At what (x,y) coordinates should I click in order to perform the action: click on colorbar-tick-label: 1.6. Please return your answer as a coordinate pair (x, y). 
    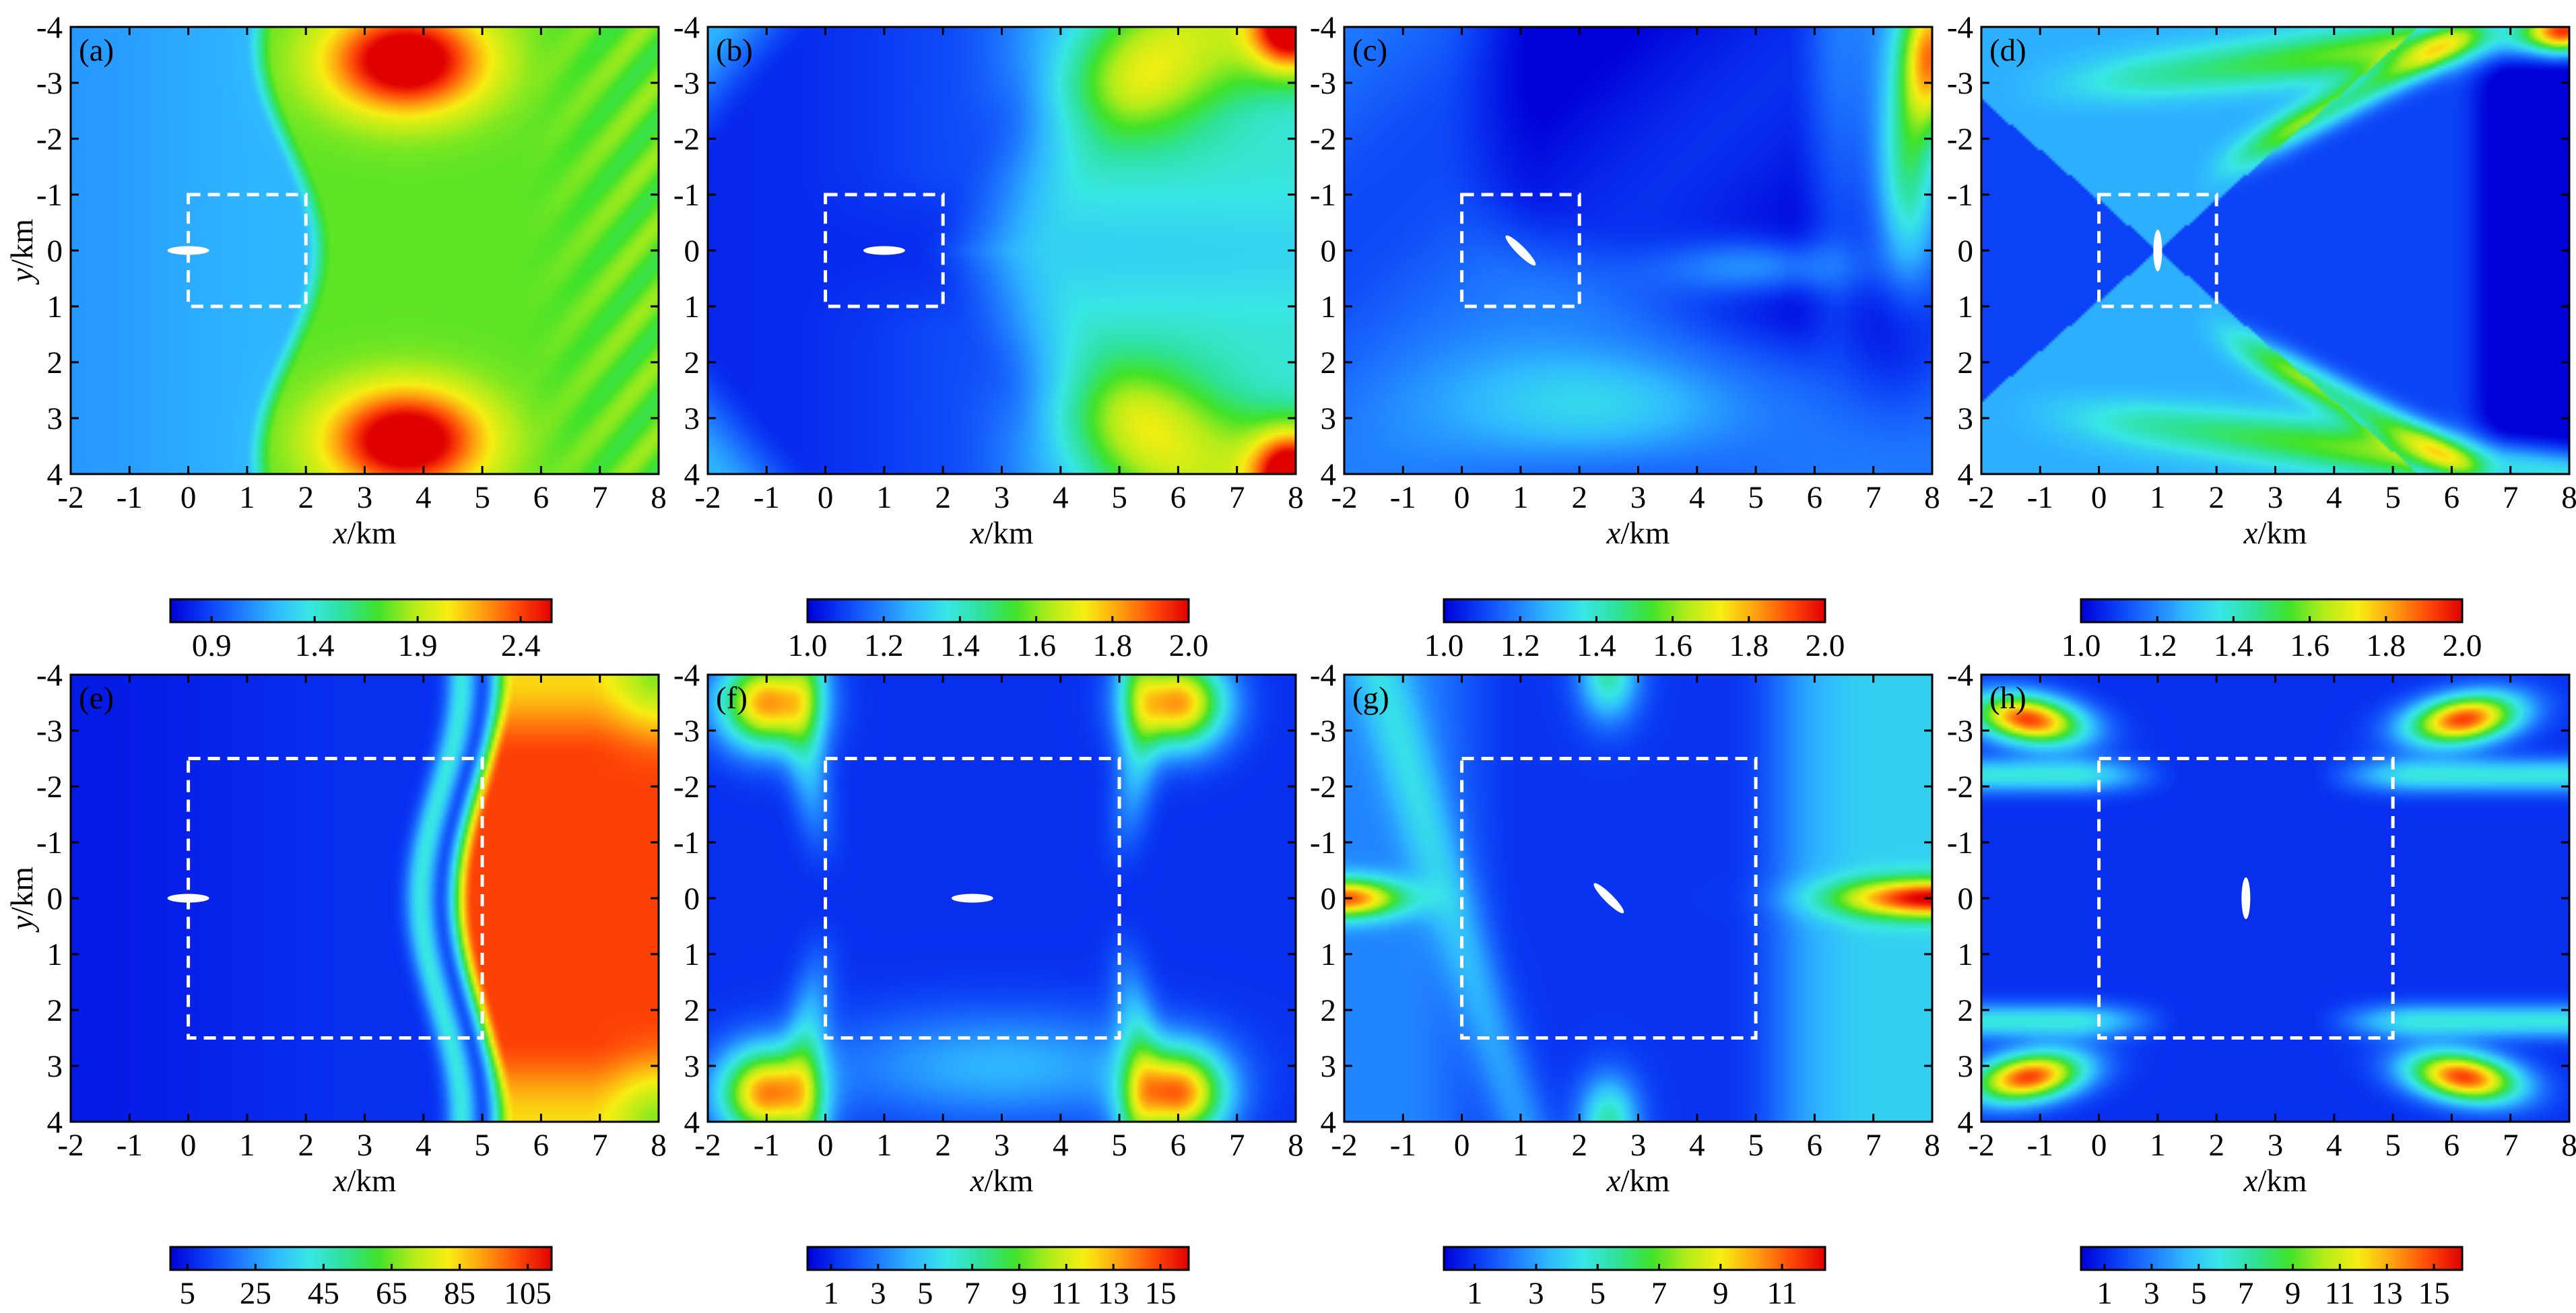
    Looking at the image, I should click on (2310, 645).